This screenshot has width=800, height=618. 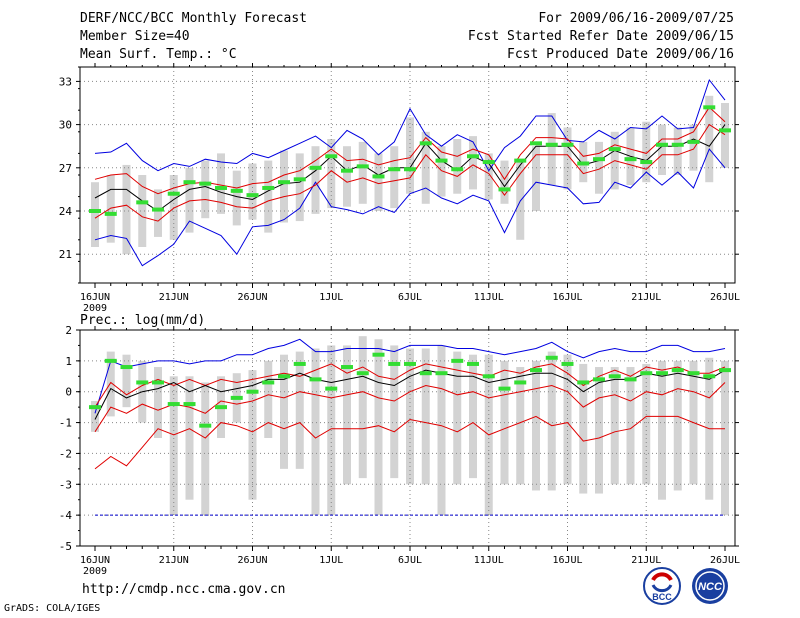 I want to click on x-tick-label: 26JUL, so click(x=725, y=297).